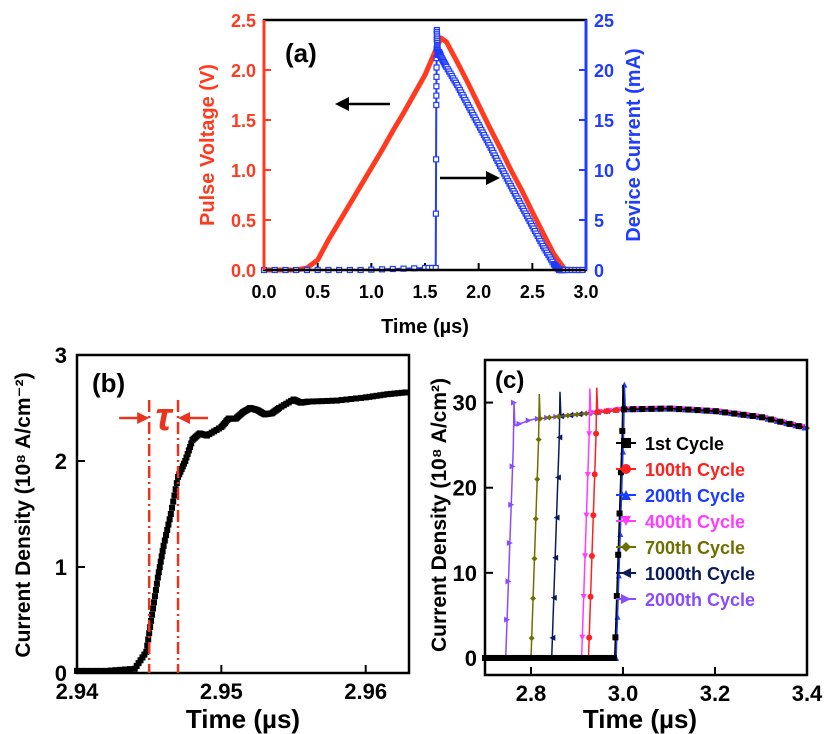  Describe the element at coordinates (61, 567) in the screenshot. I see `y-tick-label: 1` at that location.